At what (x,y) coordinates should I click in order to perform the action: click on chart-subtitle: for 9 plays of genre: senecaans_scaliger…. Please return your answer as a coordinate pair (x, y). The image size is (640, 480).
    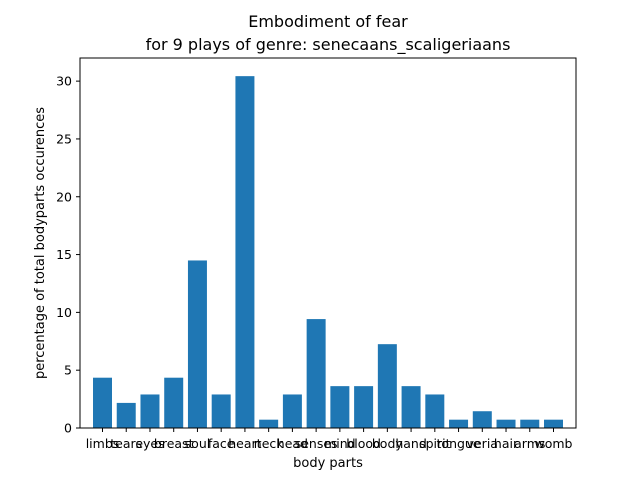
    Looking at the image, I should click on (328, 45).